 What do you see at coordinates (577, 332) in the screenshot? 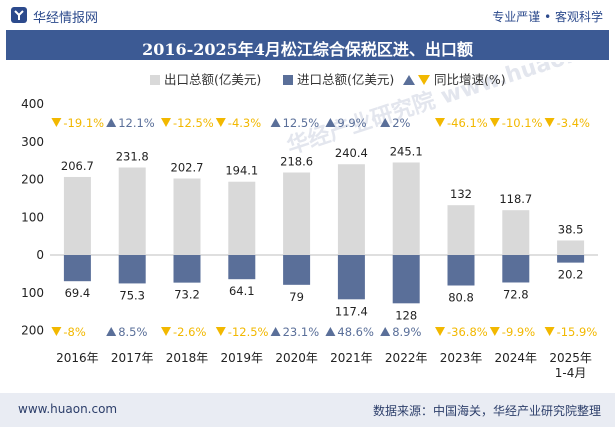
I see `import-yoy-label: -15.9%` at bounding box center [577, 332].